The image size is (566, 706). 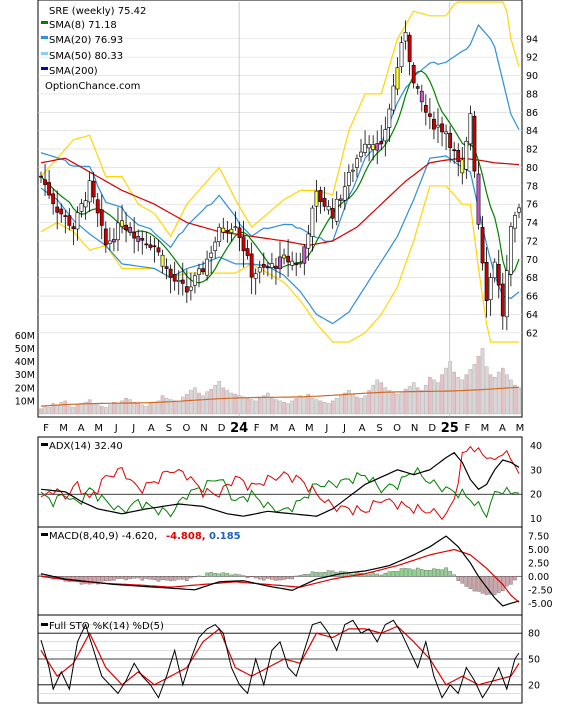 What do you see at coordinates (280, 659) in the screenshot?
I see `sto-k-line` at bounding box center [280, 659].